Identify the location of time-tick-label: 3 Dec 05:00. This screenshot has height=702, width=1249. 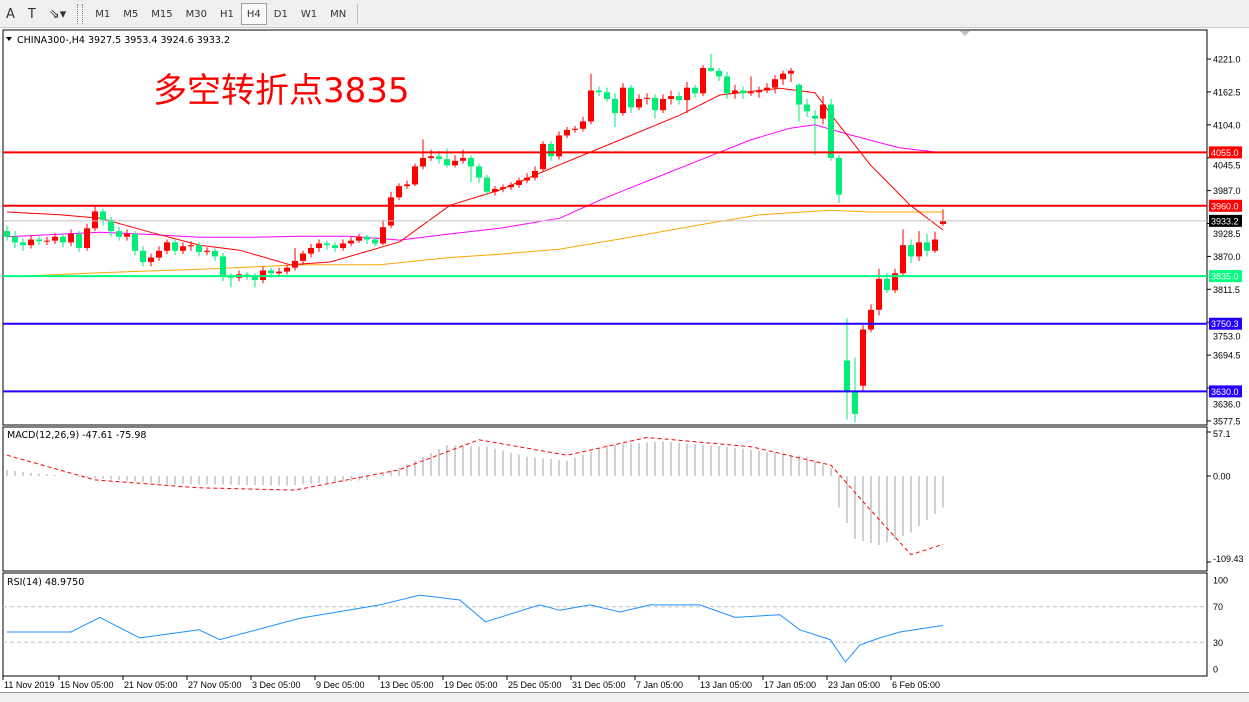
(276, 685).